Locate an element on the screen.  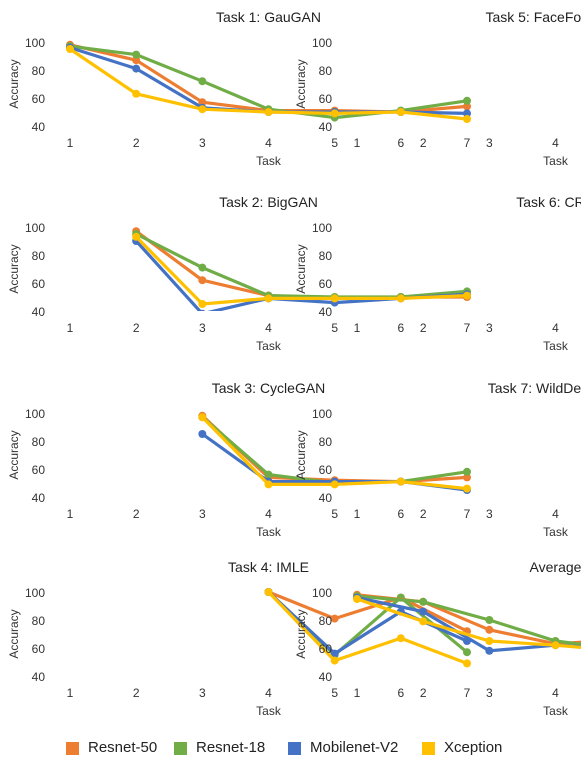
x-tick-label: 6 is located at coordinates (400, 514).